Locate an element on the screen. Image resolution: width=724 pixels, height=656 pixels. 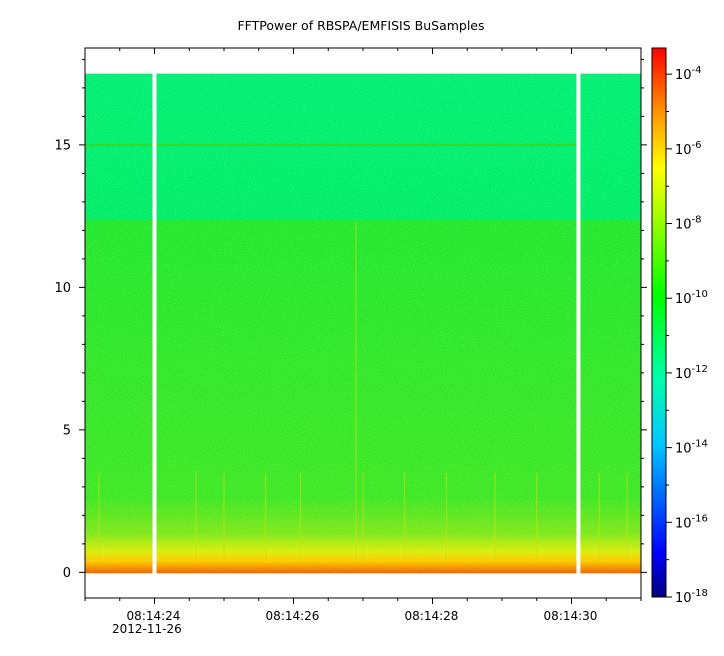
colorbar-tick-exponent: -4 is located at coordinates (697, 70).